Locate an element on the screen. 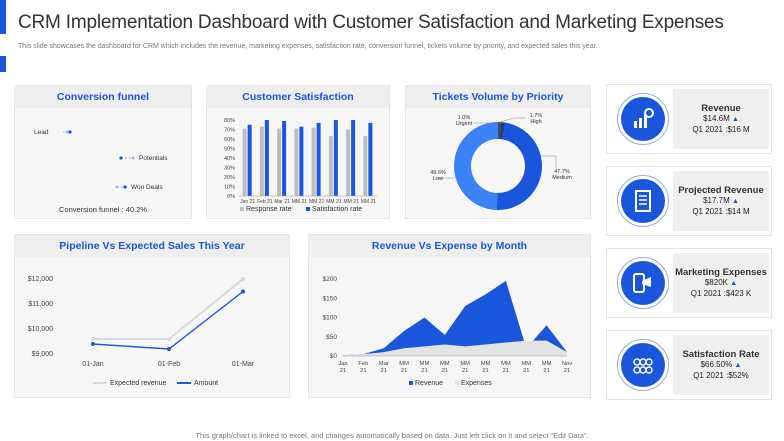 This screenshot has height=441, width=784. funnel-dot-lead-start is located at coordinates (67, 132).